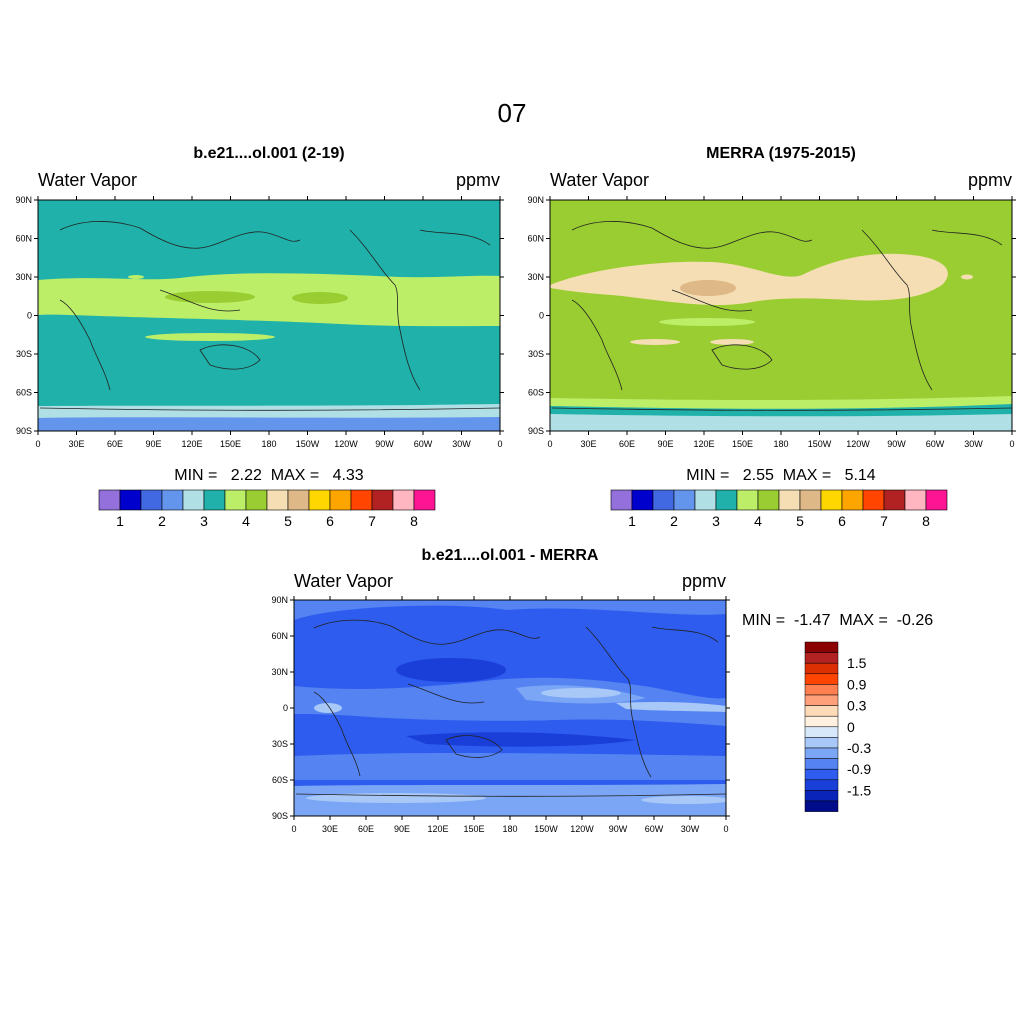 This screenshot has height=1024, width=1024. Describe the element at coordinates (136, 277) in the screenshot. I see `contour-spot-pacific` at that location.